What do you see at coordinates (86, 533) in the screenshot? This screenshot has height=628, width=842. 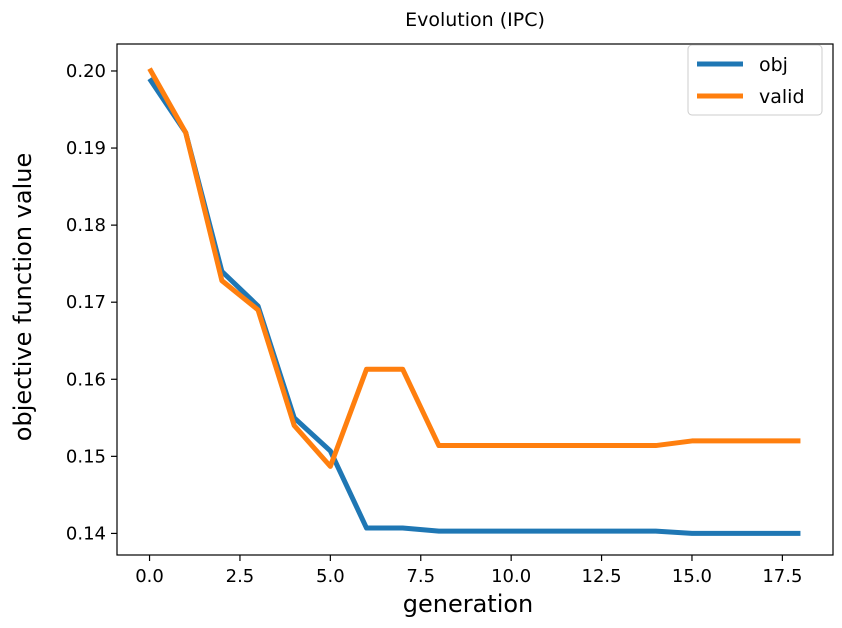 I see `y-tick-label: 0.14` at bounding box center [86, 533].